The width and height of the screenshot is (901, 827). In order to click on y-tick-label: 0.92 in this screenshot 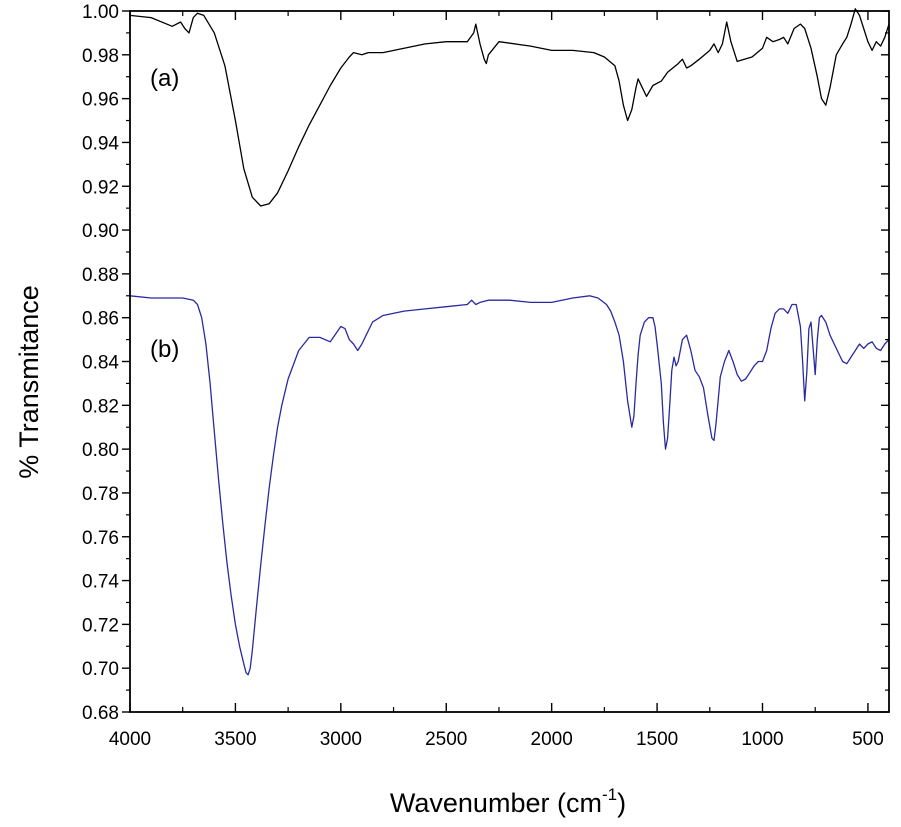, I will do `click(100, 187)`.